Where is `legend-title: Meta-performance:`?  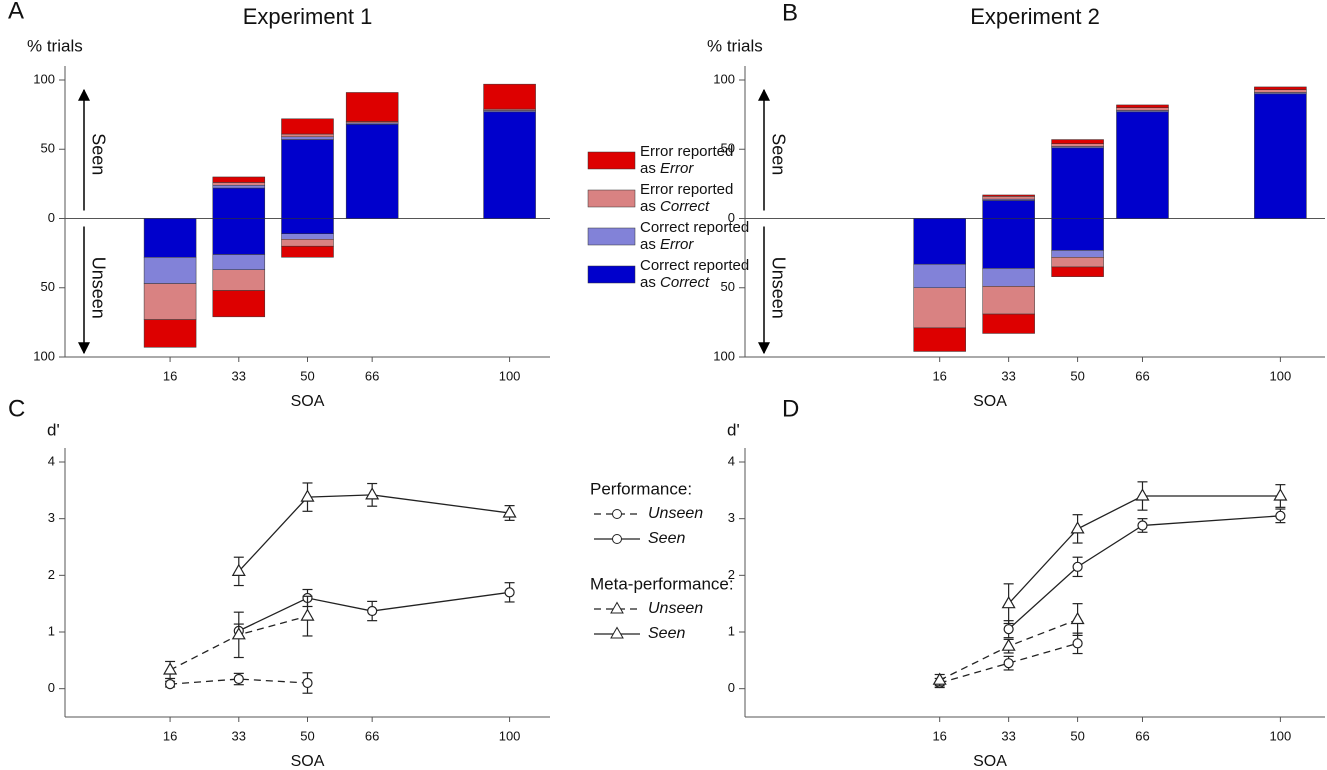 legend-title: Meta-performance: is located at coordinates (662, 583).